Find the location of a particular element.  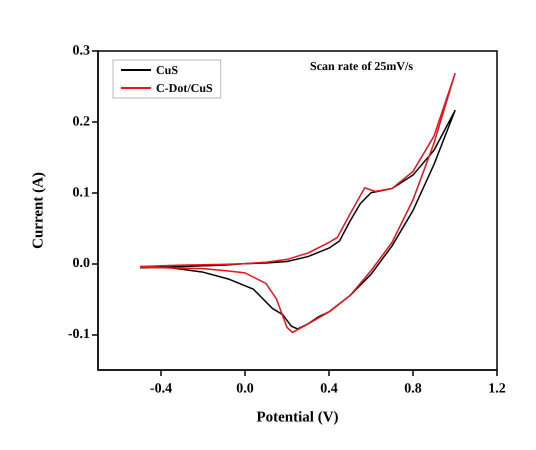

x-tick-label: 1.2 is located at coordinates (497, 389).